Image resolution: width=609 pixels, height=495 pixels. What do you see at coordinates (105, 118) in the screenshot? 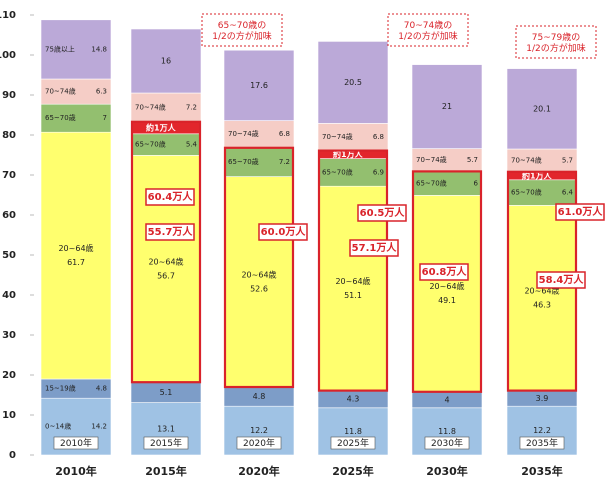
I see `segment-value: 7` at bounding box center [105, 118].